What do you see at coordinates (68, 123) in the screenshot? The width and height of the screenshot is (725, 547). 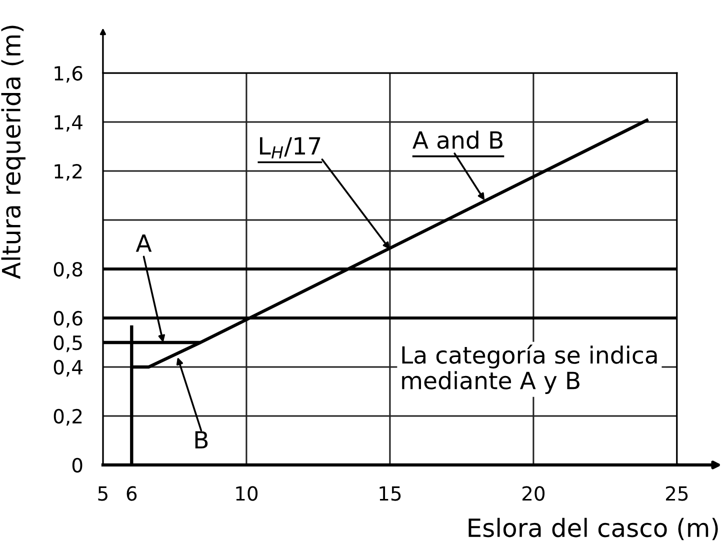 I see `y-tick-label: 1,4` at bounding box center [68, 123].